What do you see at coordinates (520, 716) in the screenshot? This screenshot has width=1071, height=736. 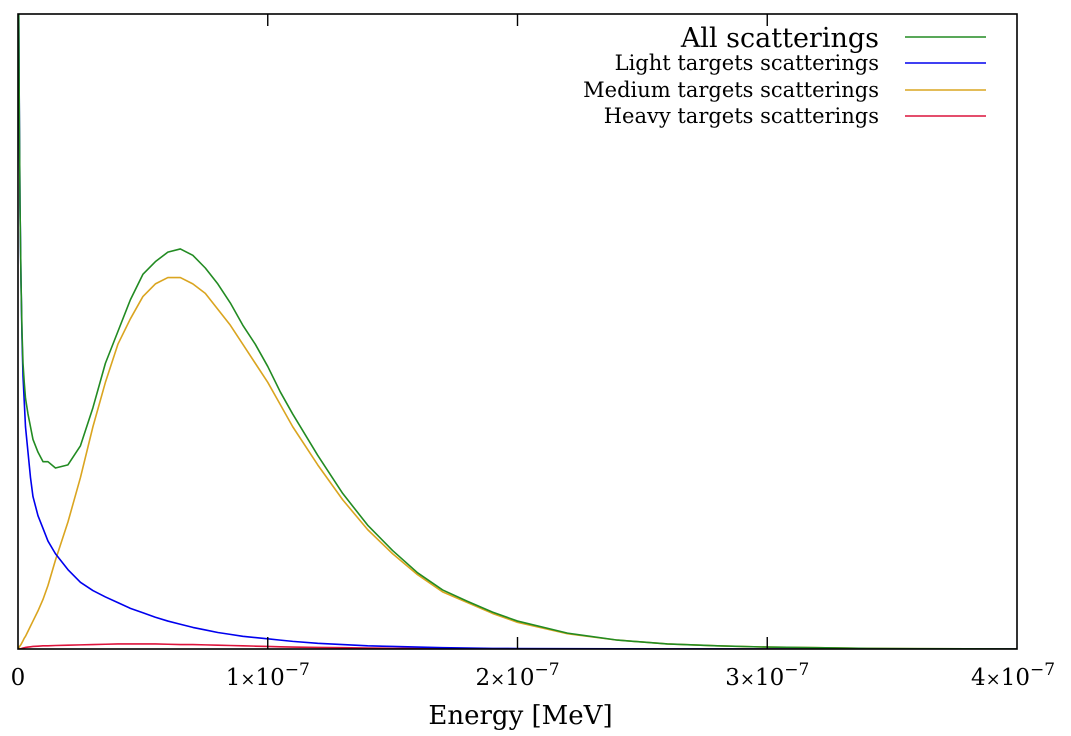 I see `x-axis-label: Energy [MeV]` at bounding box center [520, 716].